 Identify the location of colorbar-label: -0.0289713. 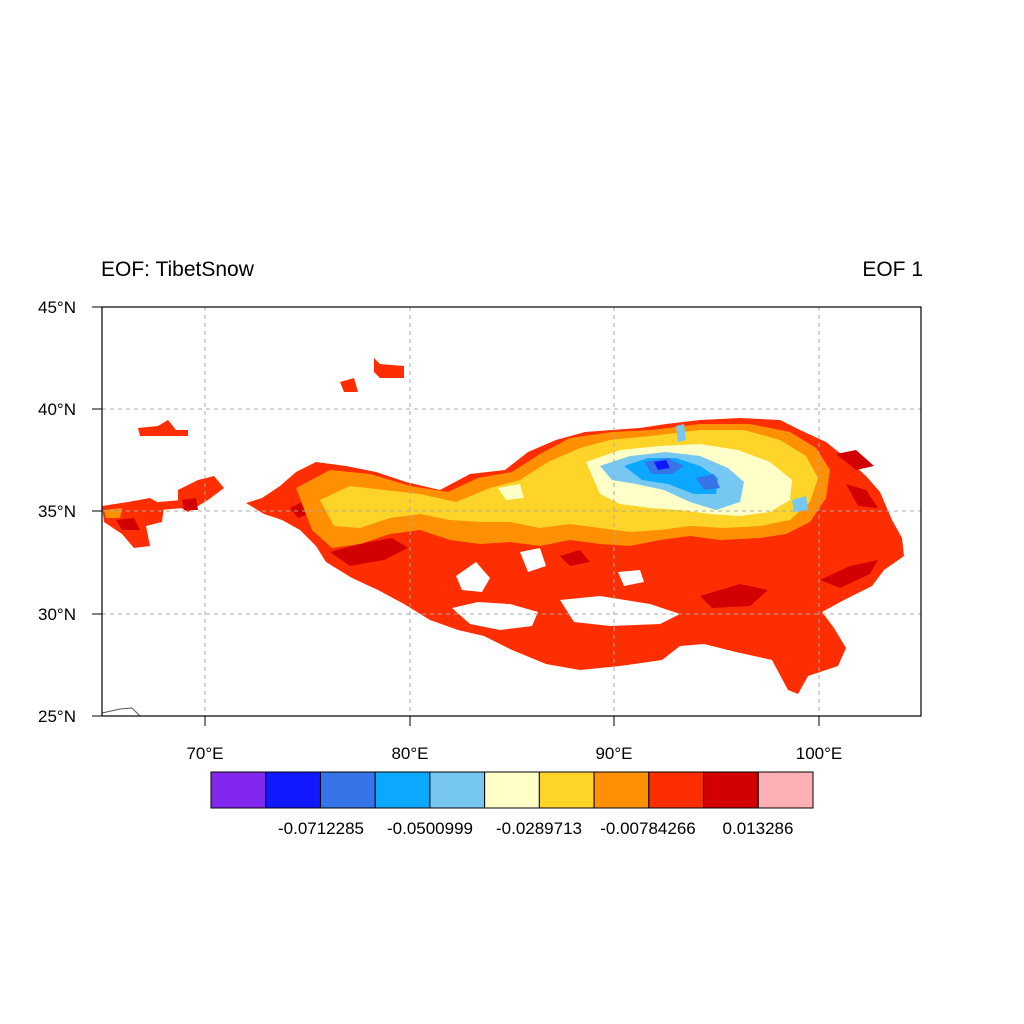
(539, 828).